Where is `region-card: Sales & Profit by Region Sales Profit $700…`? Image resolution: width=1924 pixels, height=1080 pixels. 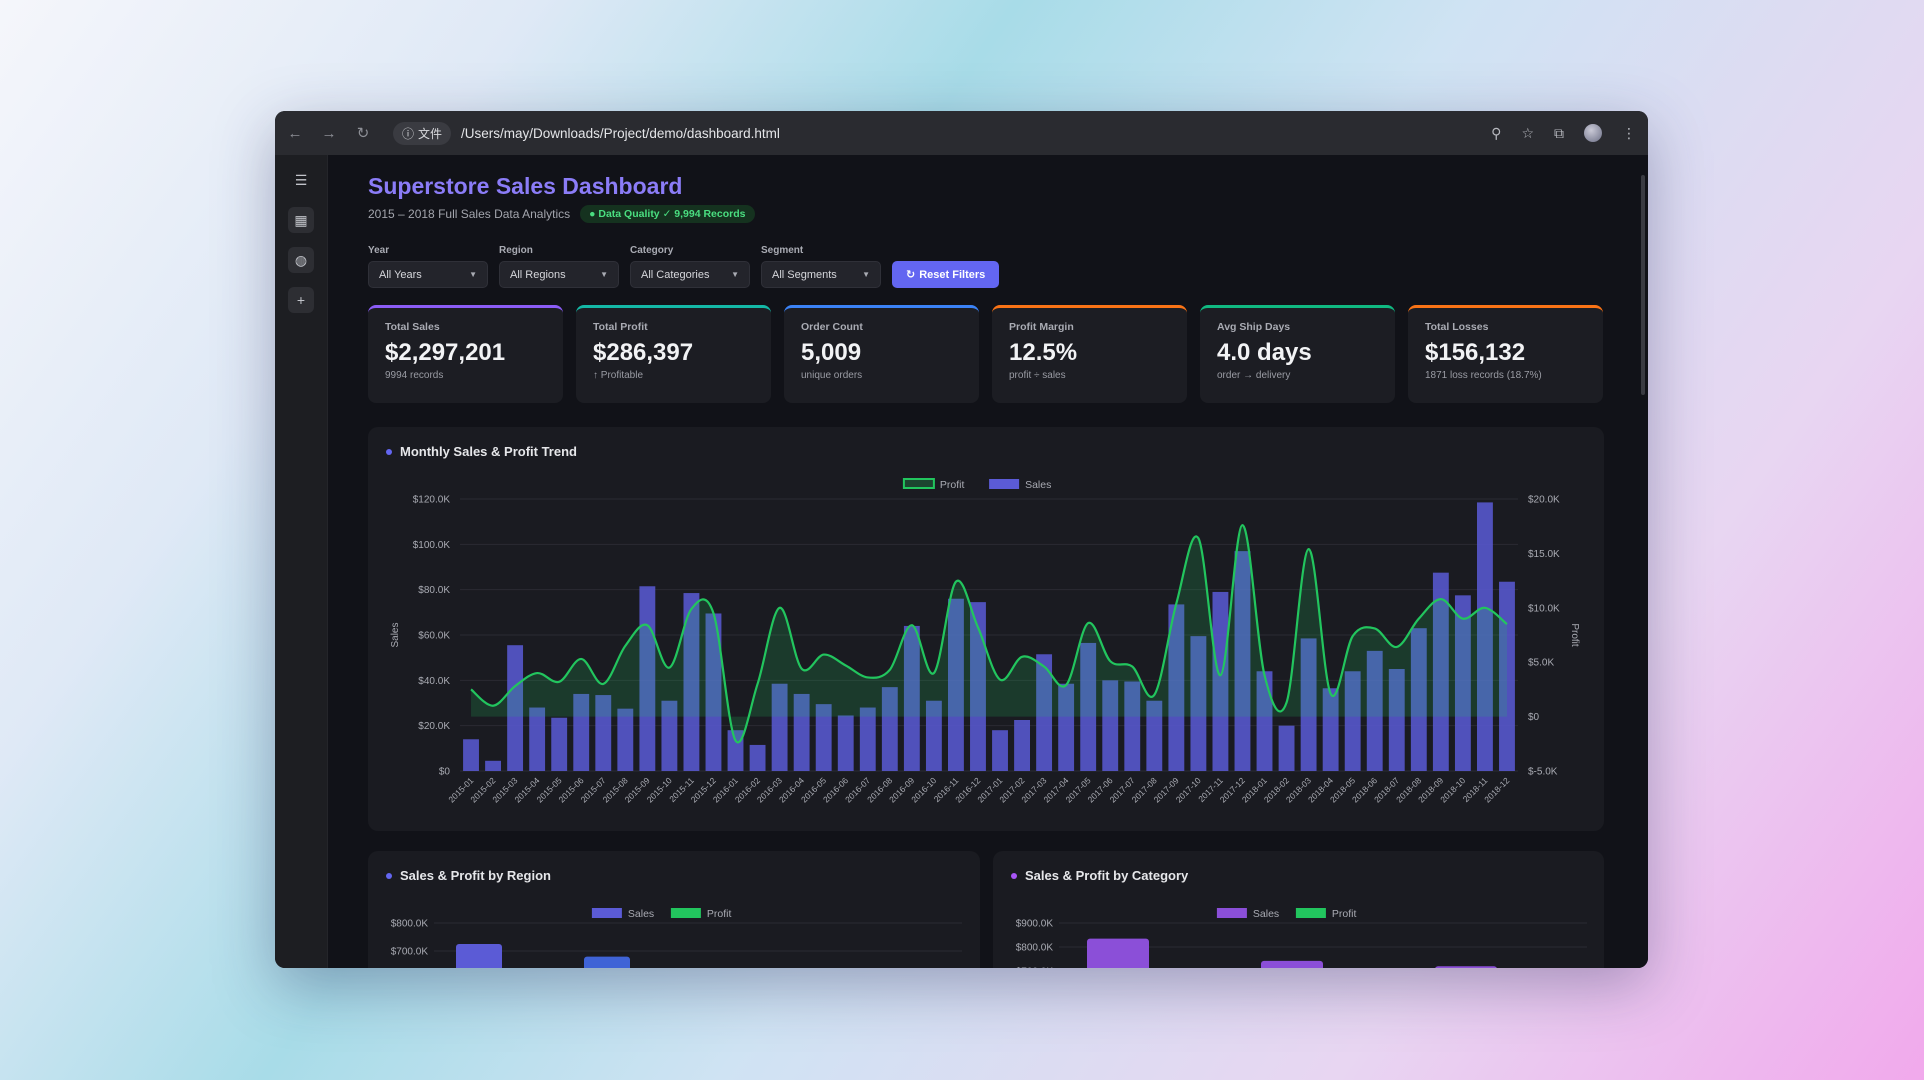
region-card: Sales & Profit by Region Sales Profit $700… is located at coordinates (674, 909).